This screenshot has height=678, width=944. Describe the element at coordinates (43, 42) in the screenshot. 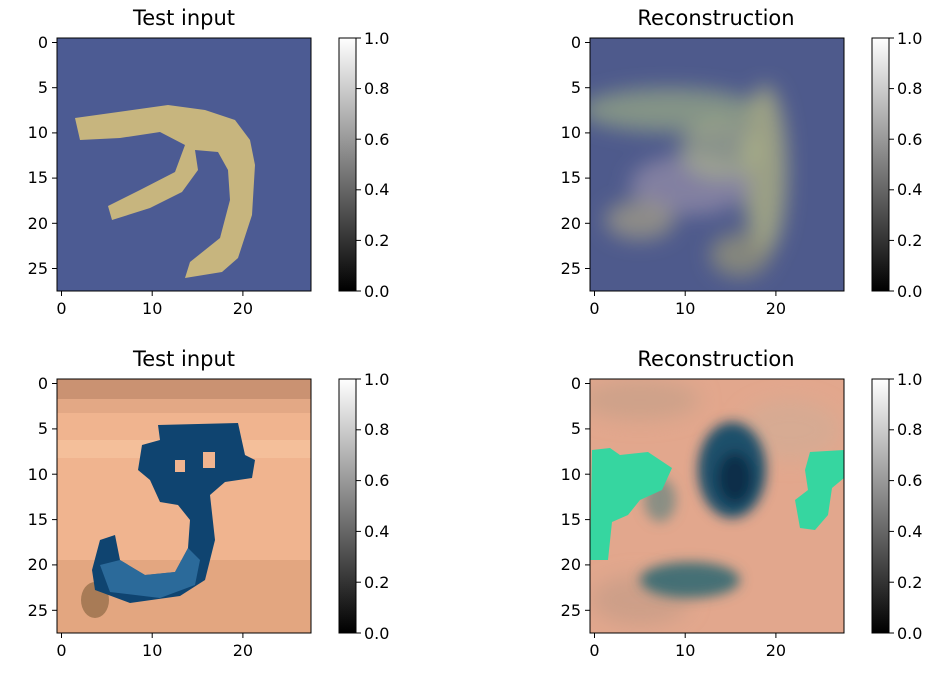

I see `panel-0-ytick-label: 0` at that location.